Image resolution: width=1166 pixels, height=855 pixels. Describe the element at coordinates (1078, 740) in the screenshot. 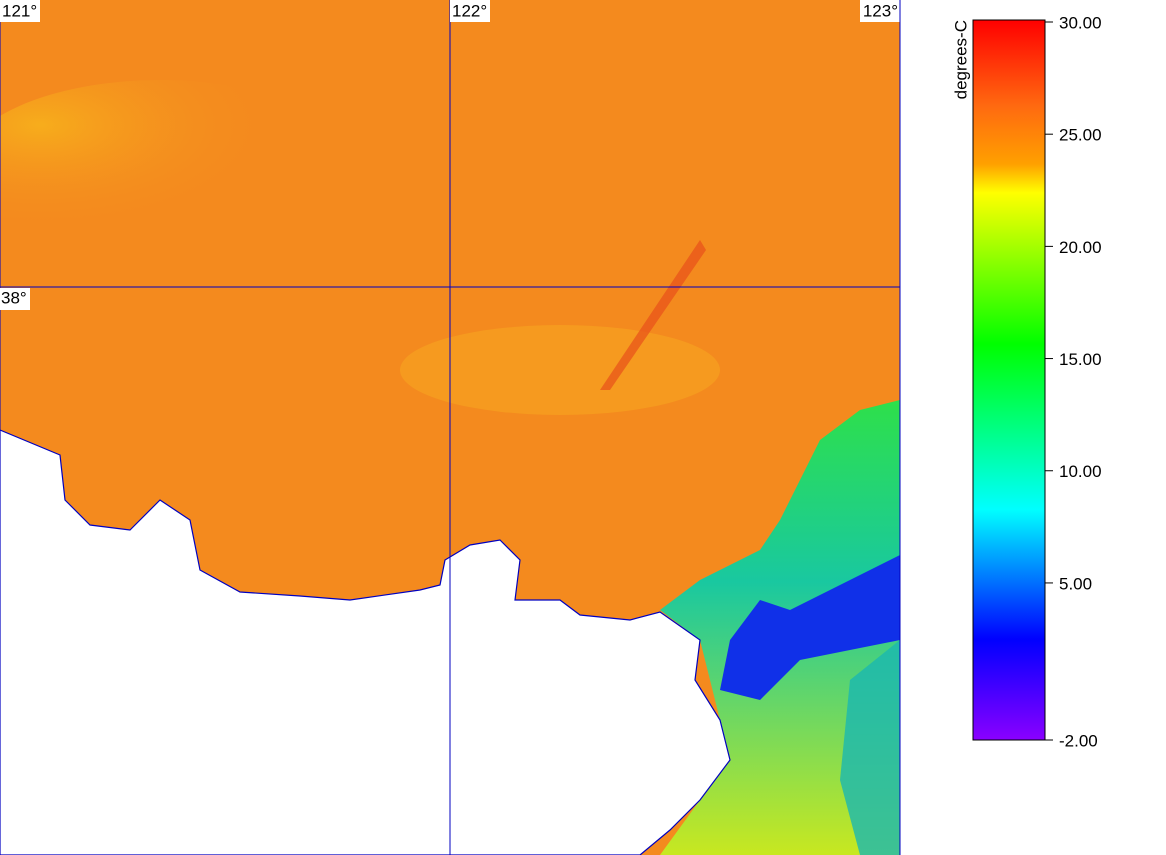

I see `colorbar-tick-label: -2.00` at that location.